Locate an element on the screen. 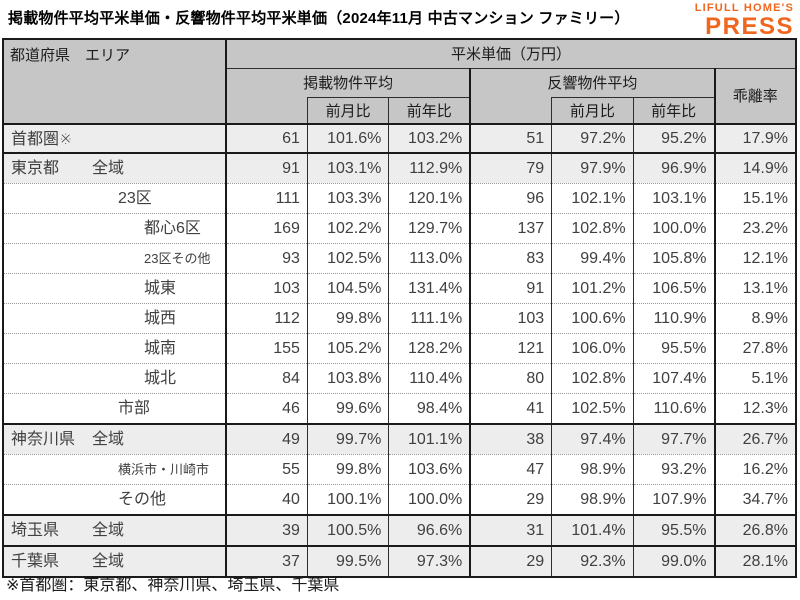 Image resolution: width=800 pixels, height=600 pixels. listed-yoy-cell: 96.6% is located at coordinates (429, 530).